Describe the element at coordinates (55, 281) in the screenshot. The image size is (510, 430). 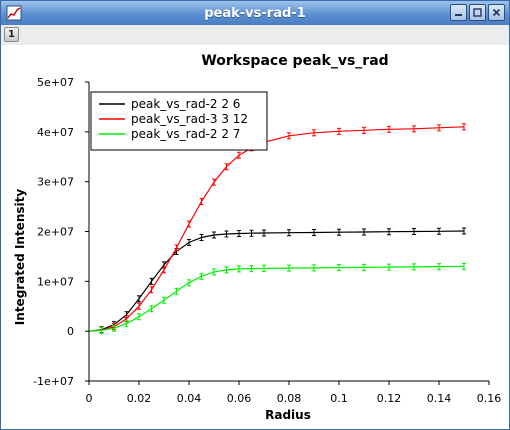
I see `y-tick-label: 1e+07` at that location.